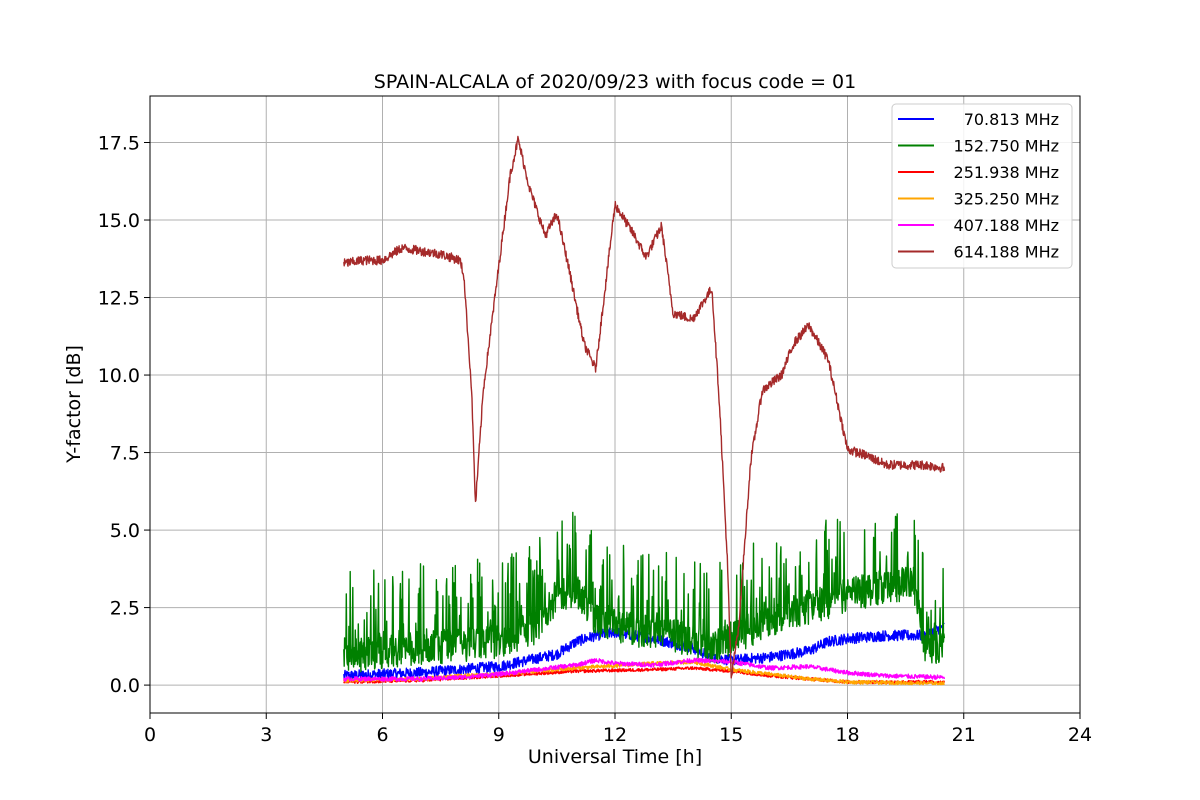  Describe the element at coordinates (1006, 172) in the screenshot. I see `legend-label: 251.938 MHz` at that location.